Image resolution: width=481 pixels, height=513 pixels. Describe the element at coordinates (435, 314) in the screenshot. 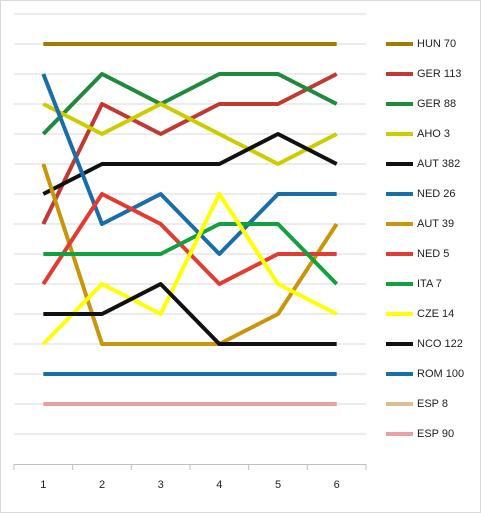

I see `legend-label: CZE 14` at that location.